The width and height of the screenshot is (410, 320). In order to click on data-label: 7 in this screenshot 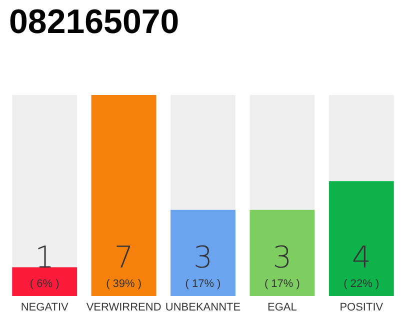, I will do `click(124, 258)`.